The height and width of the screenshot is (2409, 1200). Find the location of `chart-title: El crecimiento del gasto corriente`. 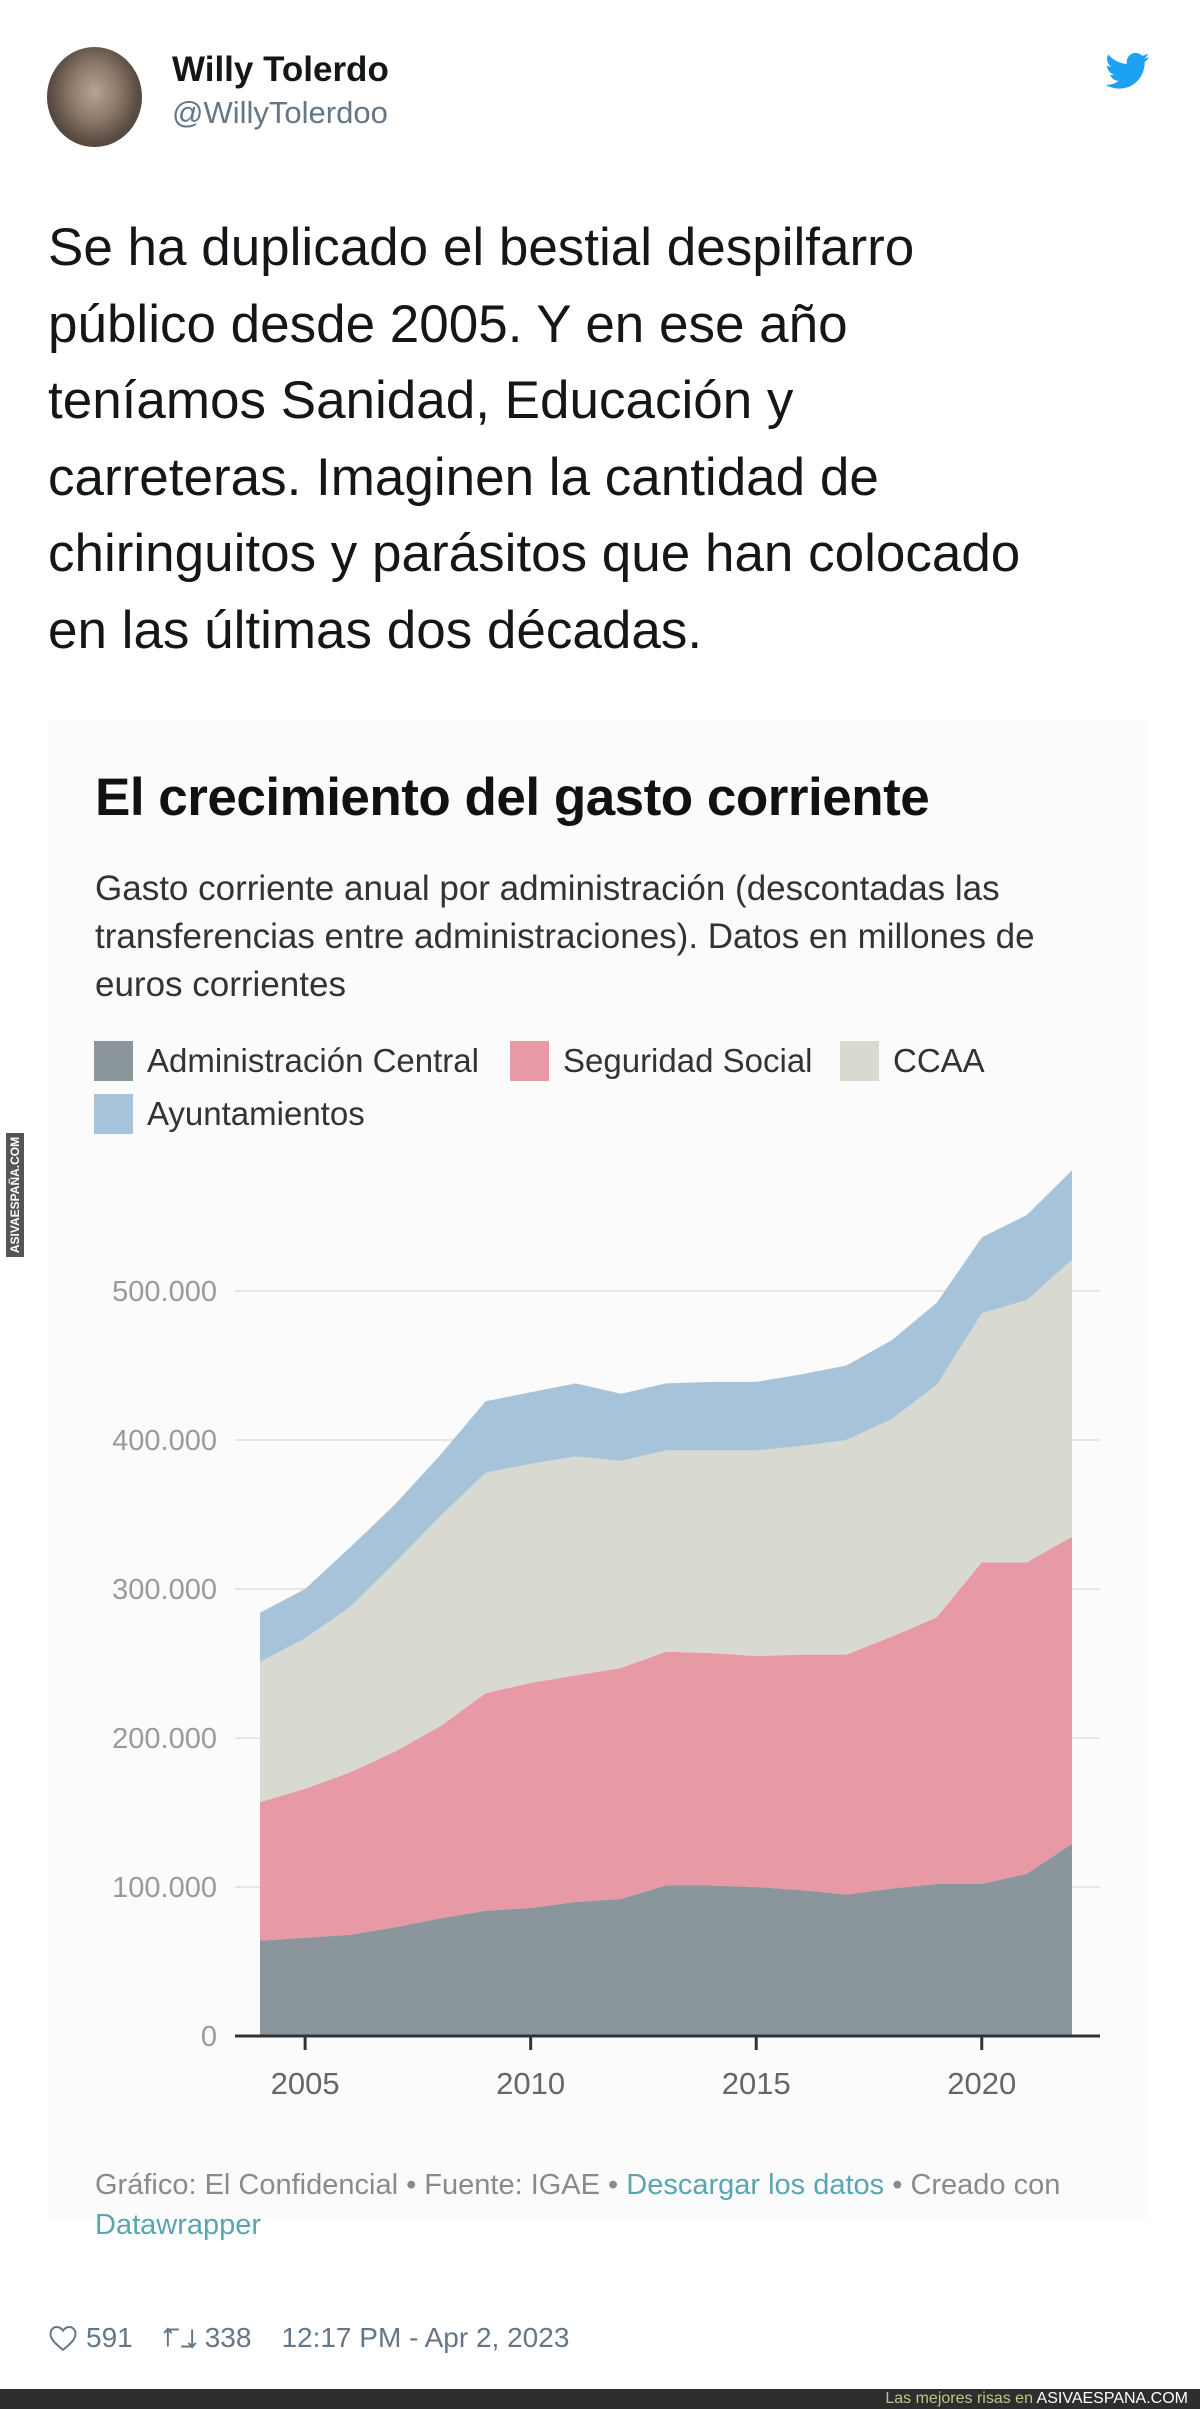

chart-title: El crecimiento del gasto corriente is located at coordinates (512, 797).